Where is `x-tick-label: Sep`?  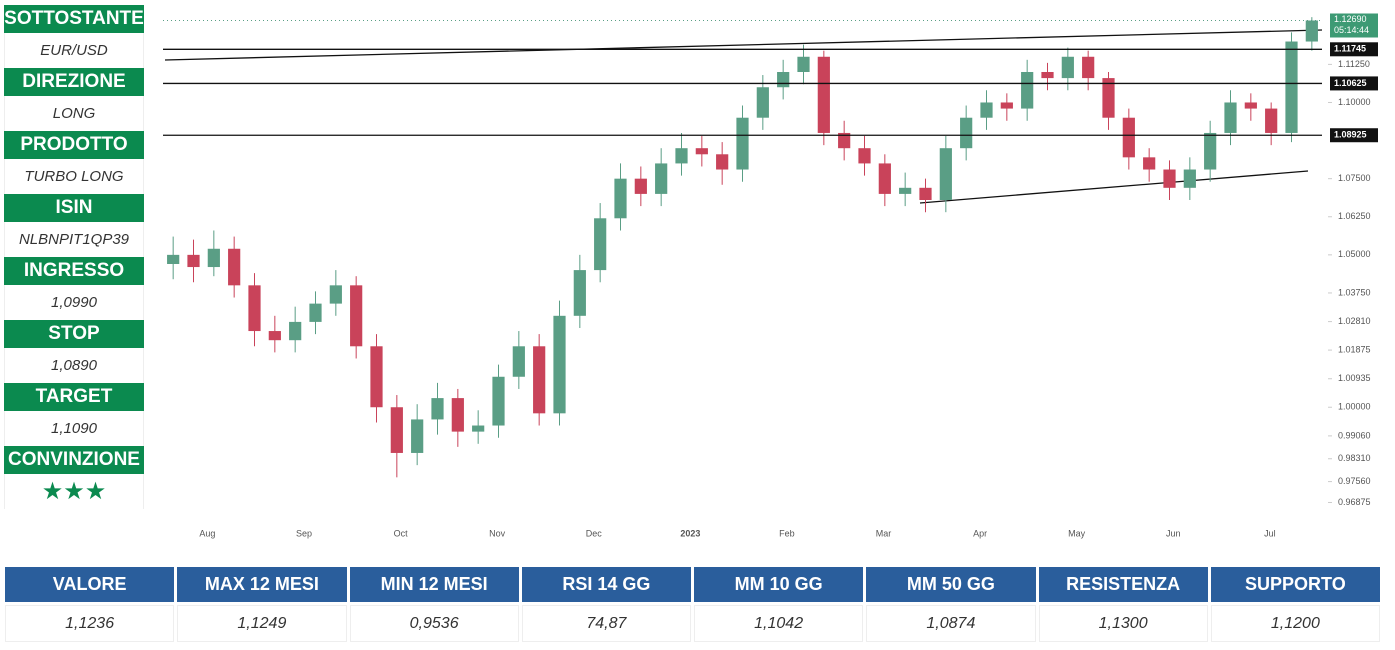
x-tick-label: Sep is located at coordinates (304, 533).